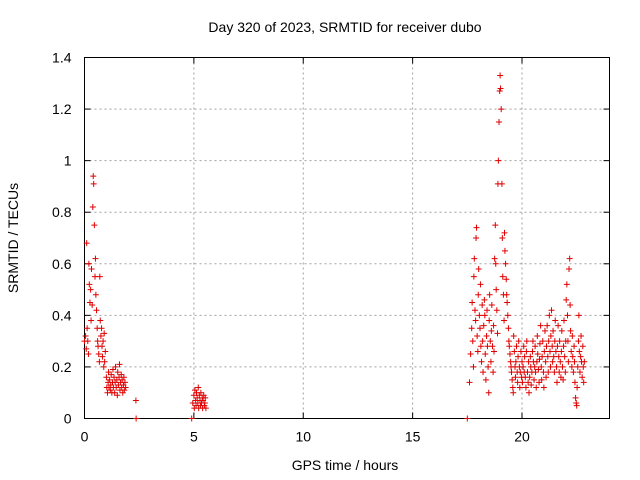  Describe the element at coordinates (62, 264) in the screenshot. I see `y-tick-label: 0.6` at that location.